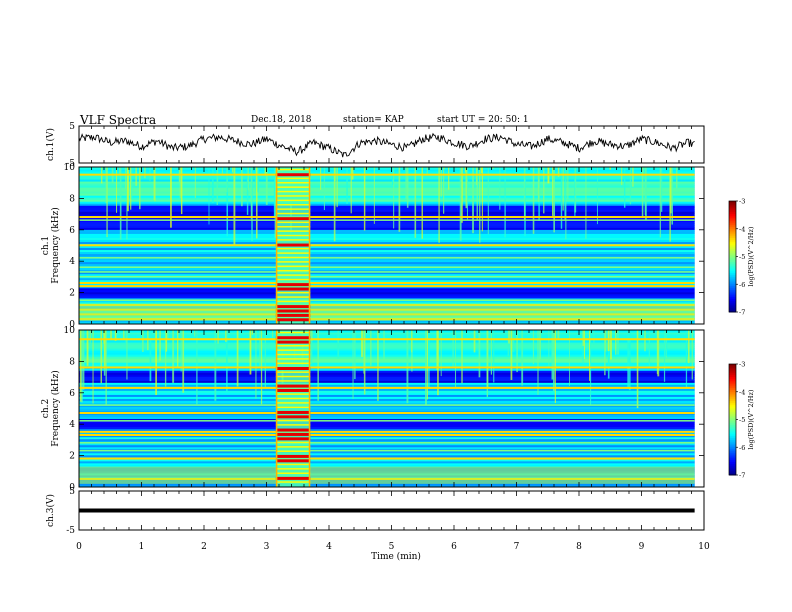 This screenshot has width=792, height=612. I want to click on ch1_spectrogram-weak-line, so click(387, 220).